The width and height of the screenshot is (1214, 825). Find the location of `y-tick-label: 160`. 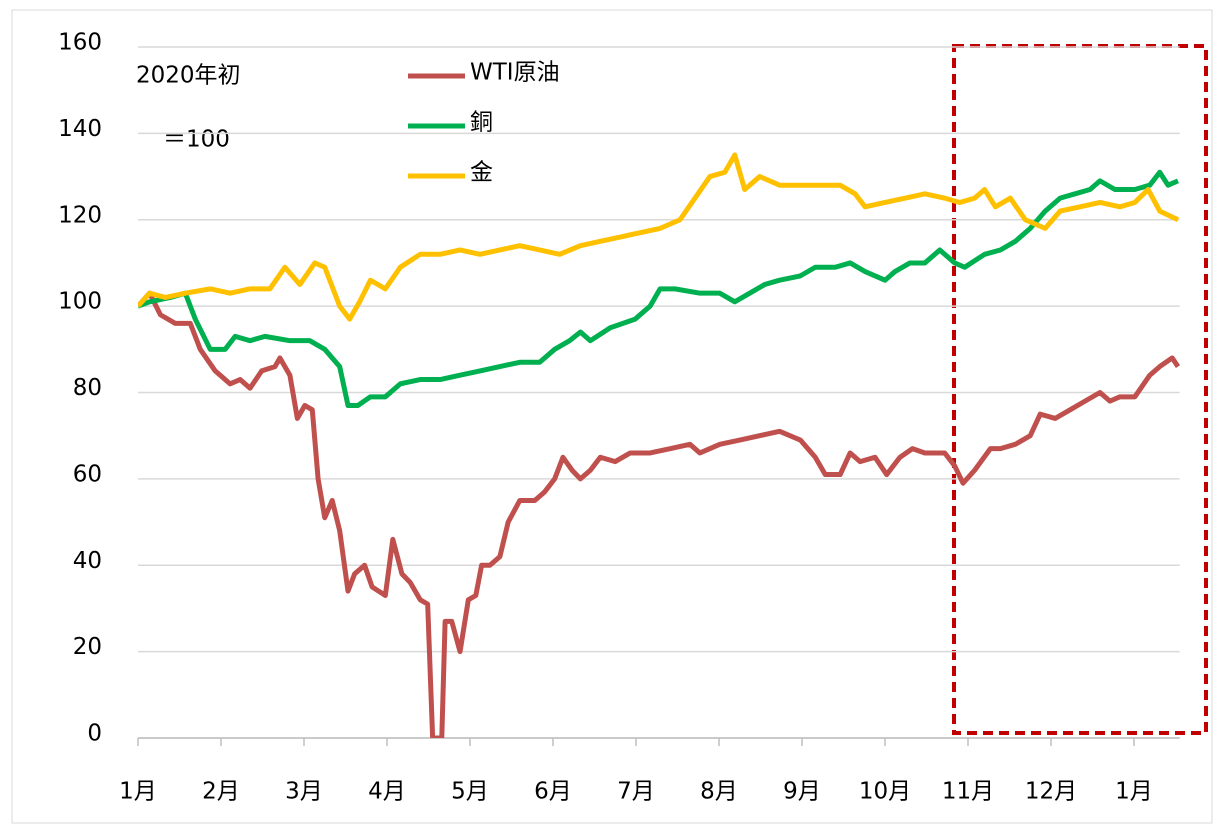

y-tick-label: 160 is located at coordinates (80, 43).